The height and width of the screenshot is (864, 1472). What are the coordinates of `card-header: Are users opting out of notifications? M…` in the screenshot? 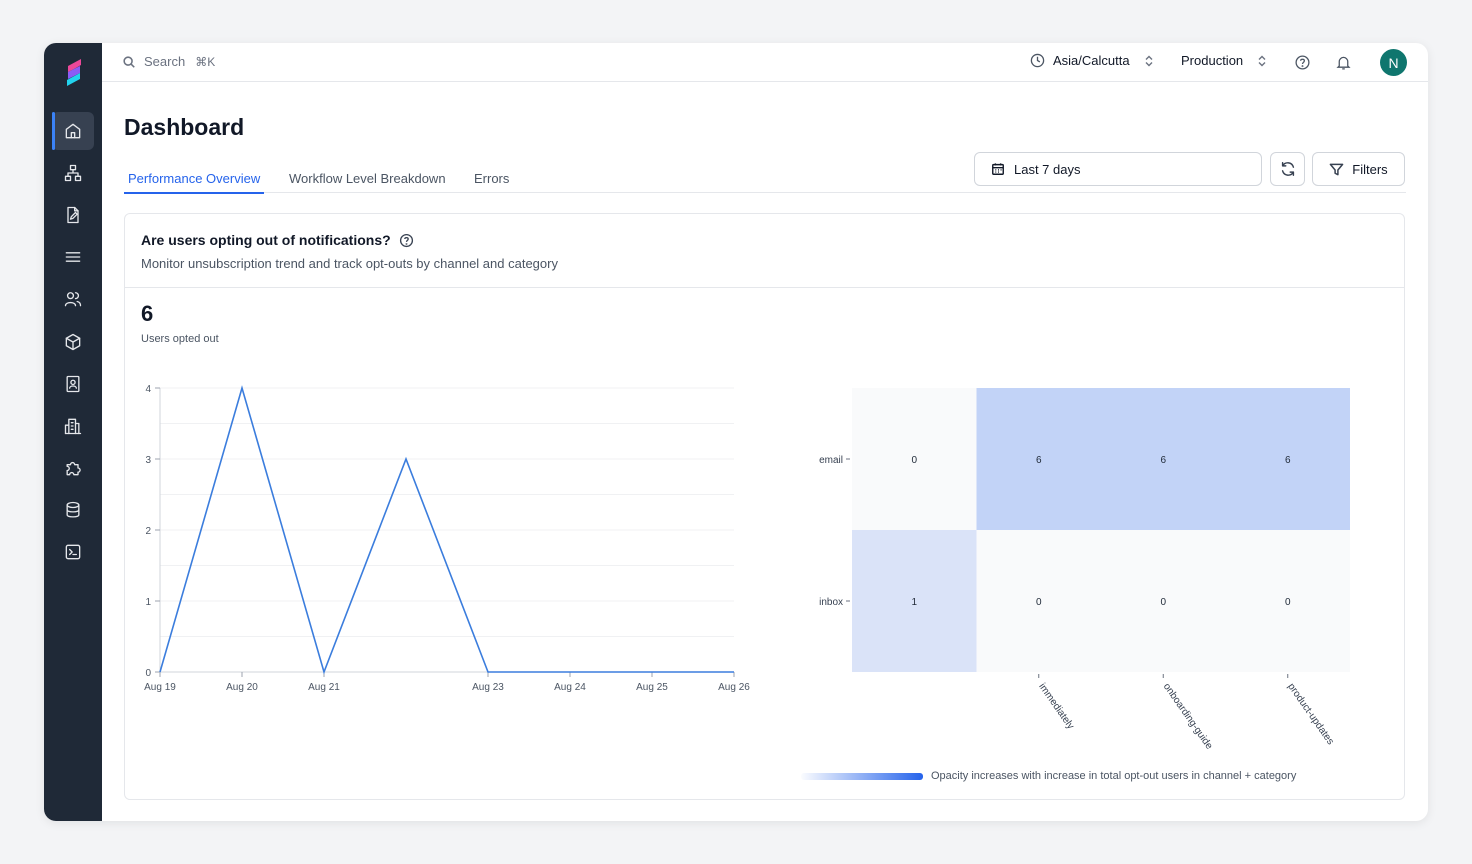 It's located at (764, 251).